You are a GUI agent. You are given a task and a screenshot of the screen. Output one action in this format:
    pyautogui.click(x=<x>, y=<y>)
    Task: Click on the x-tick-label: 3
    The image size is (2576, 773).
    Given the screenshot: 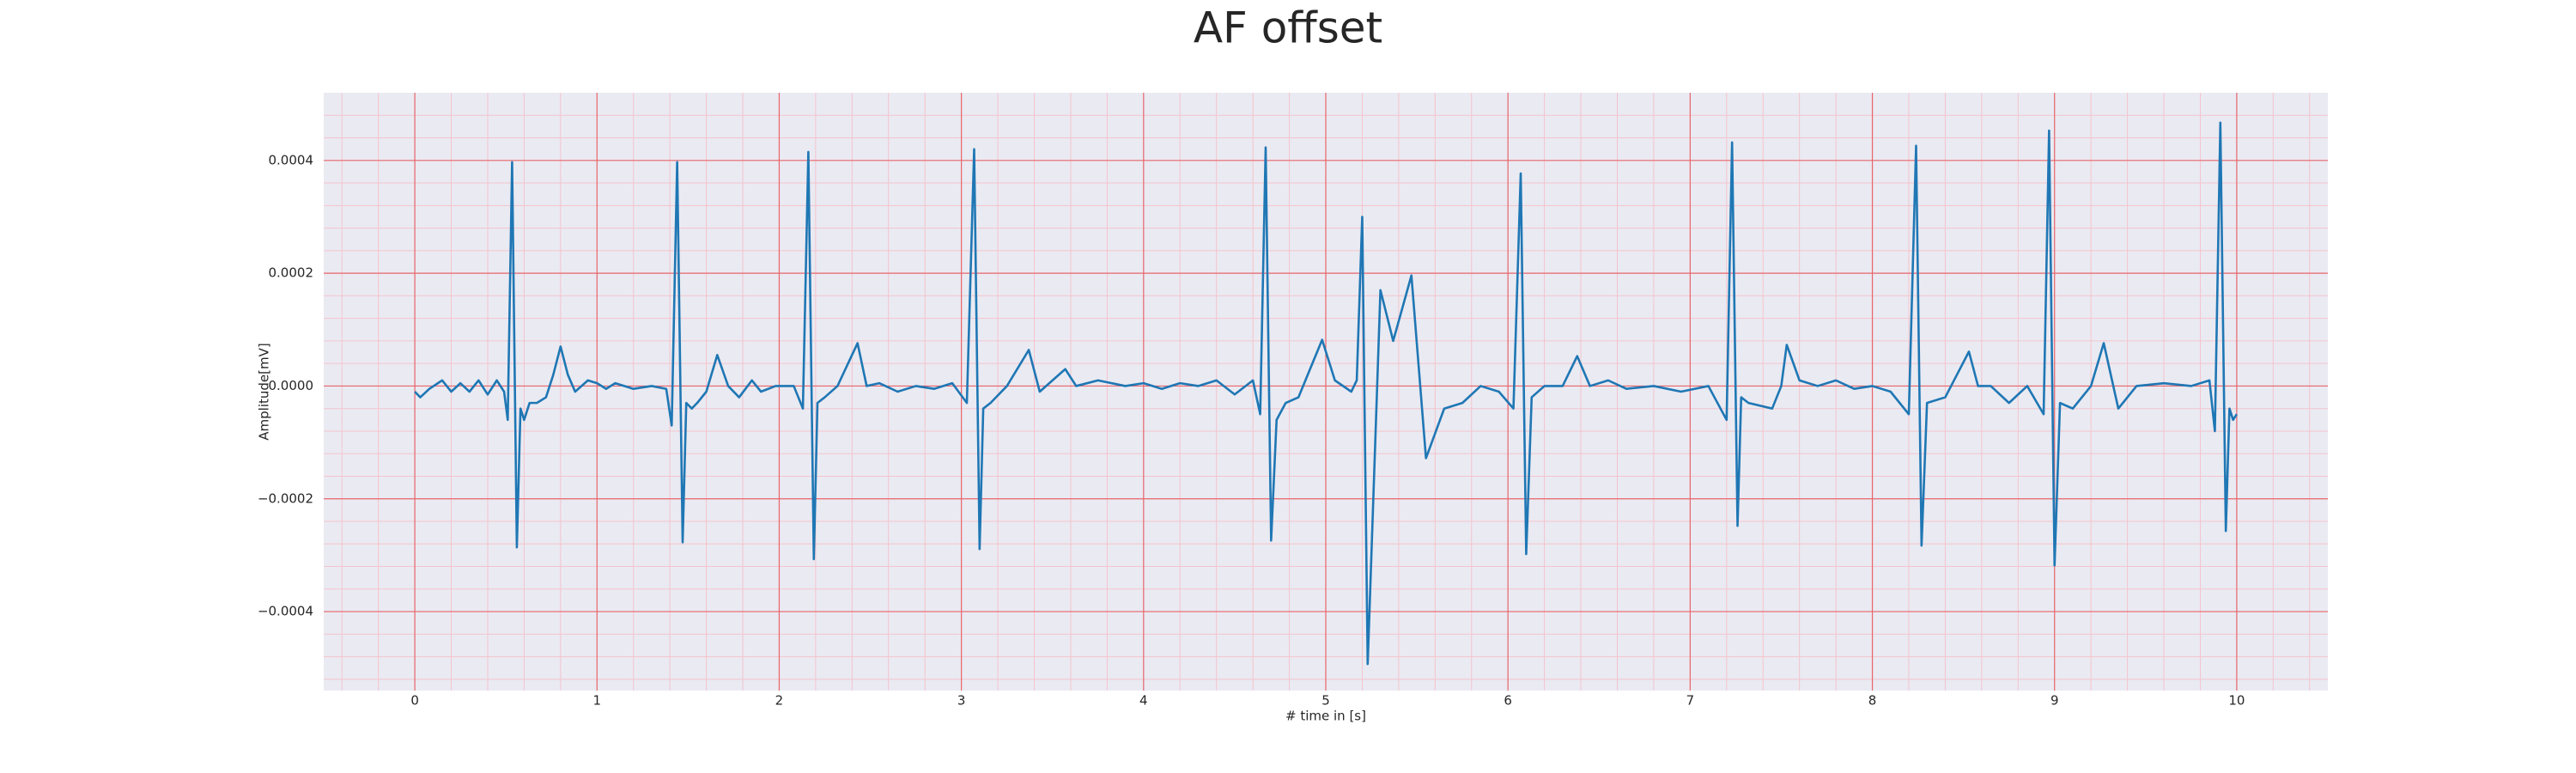 What is the action you would take?
    pyautogui.click(x=962, y=701)
    